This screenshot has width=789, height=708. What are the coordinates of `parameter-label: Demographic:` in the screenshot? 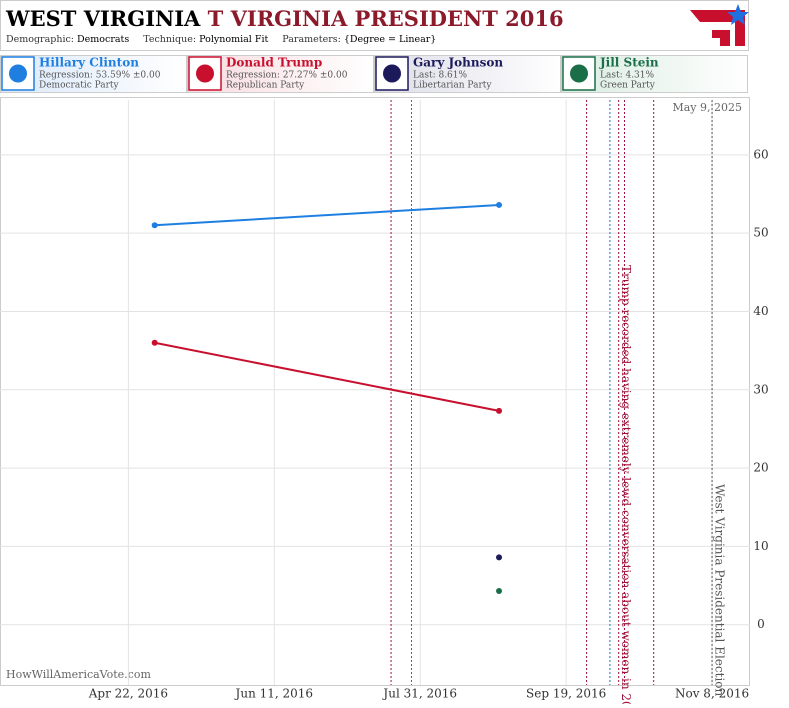 It's located at (40, 39).